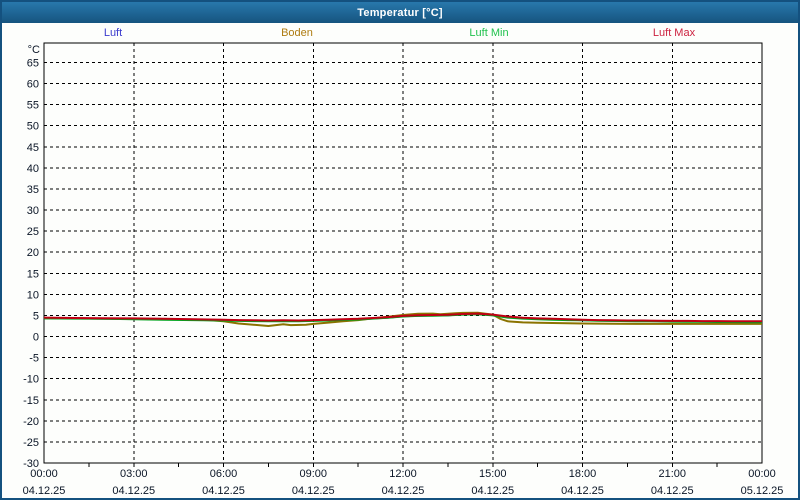  Describe the element at coordinates (34, 50) in the screenshot. I see `svg-text: °C` at that location.